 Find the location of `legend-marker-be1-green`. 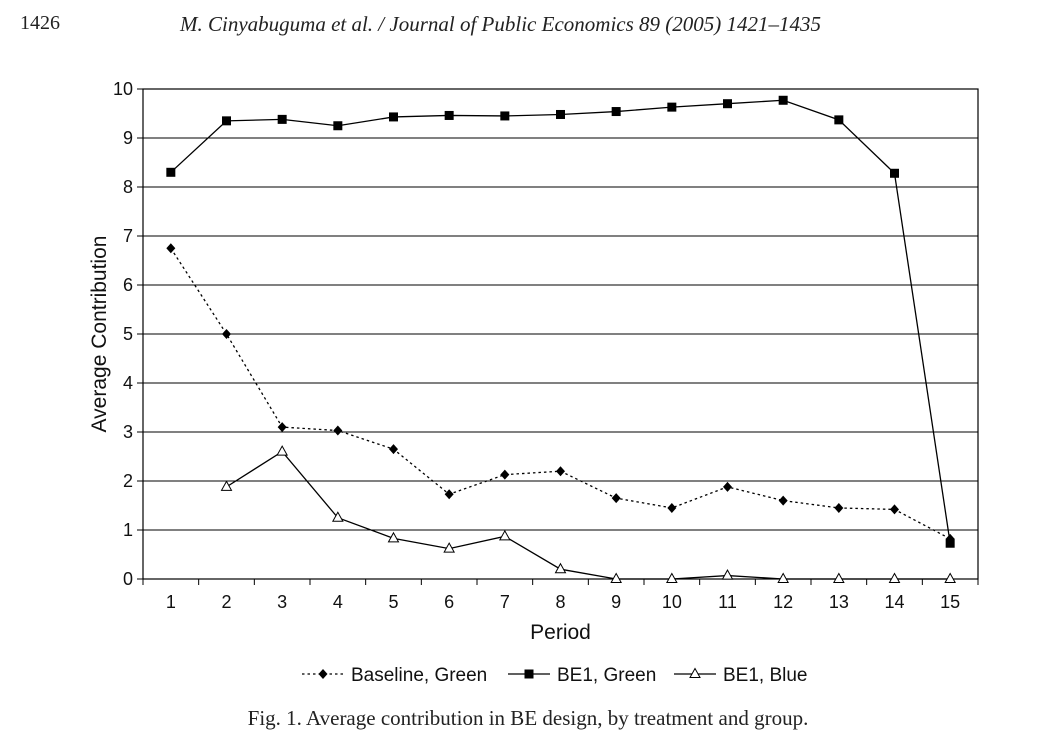

legend-marker-be1-green is located at coordinates (529, 674).